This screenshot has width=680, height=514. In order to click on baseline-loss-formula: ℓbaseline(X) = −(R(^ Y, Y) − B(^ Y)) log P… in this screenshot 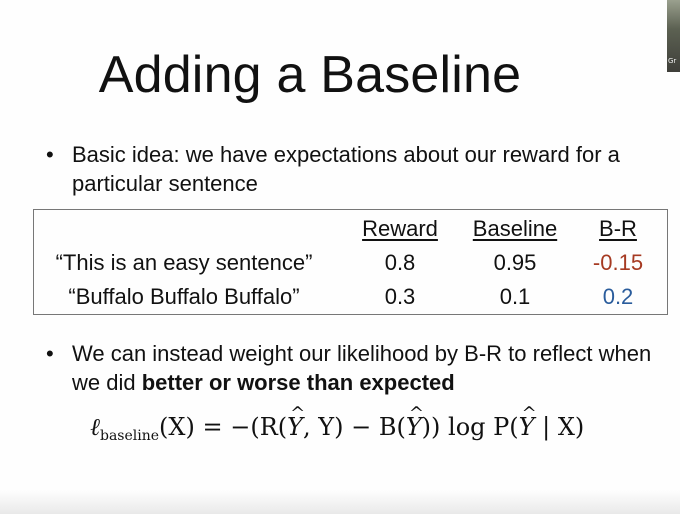, I will do `click(350, 423)`.